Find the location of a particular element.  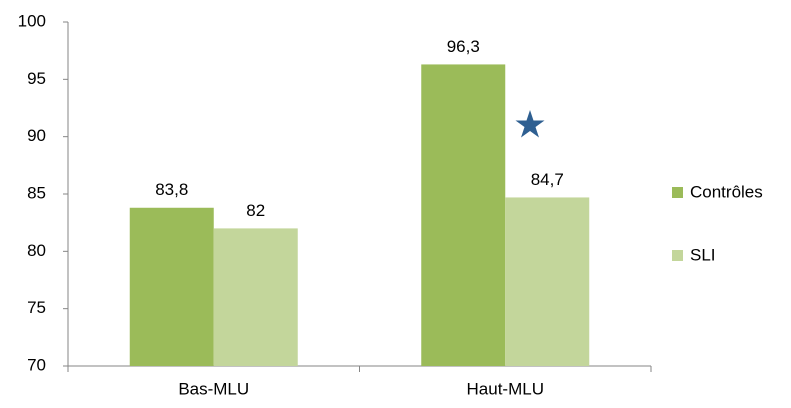

legend-label: SLI is located at coordinates (703, 254).